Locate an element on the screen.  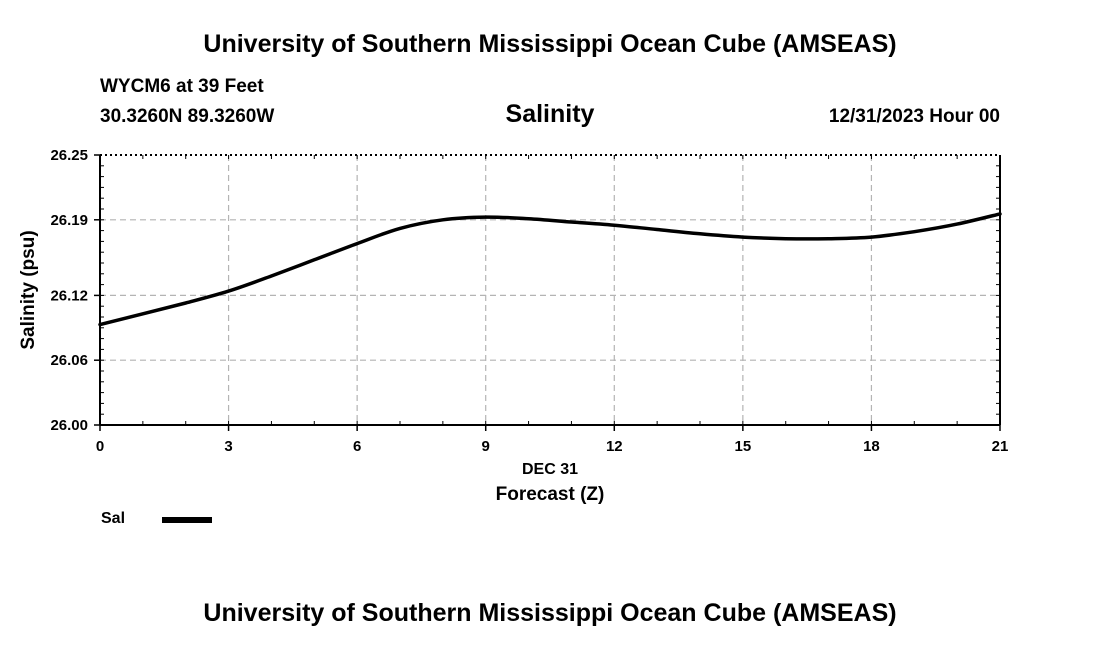
chart-title: Salinity is located at coordinates (550, 114).